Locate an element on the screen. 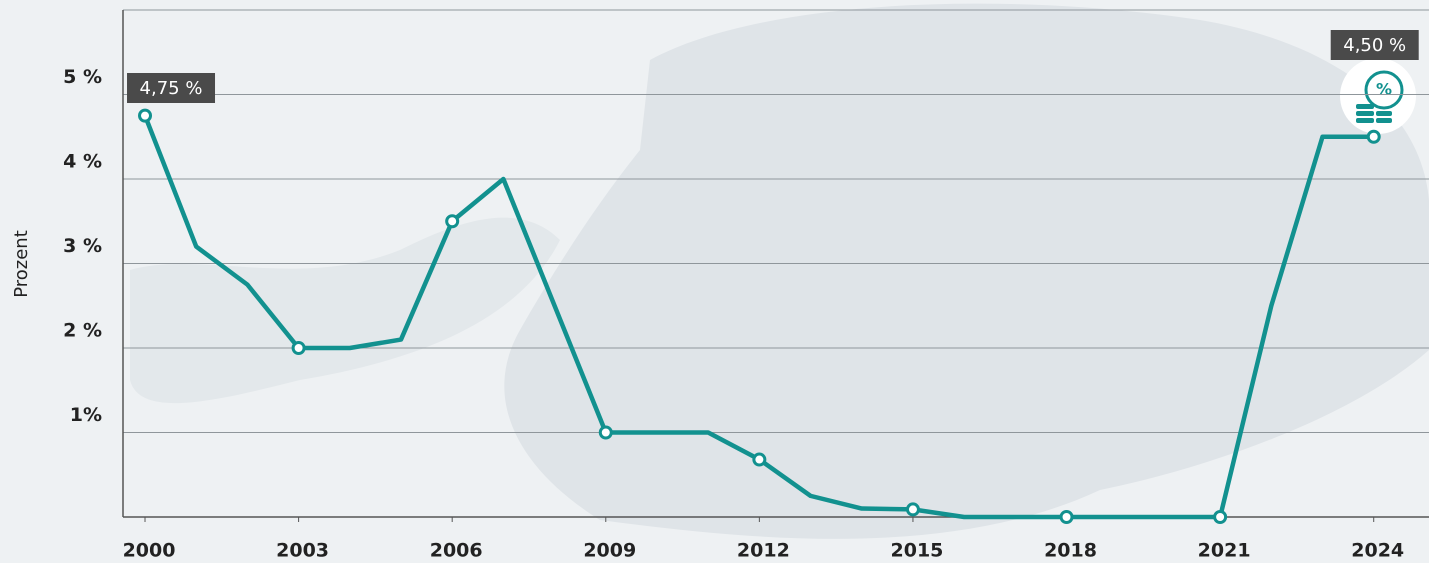 Image resolution: width=1429 pixels, height=563 pixels. value-label-text: 4,50 % is located at coordinates (1374, 45).